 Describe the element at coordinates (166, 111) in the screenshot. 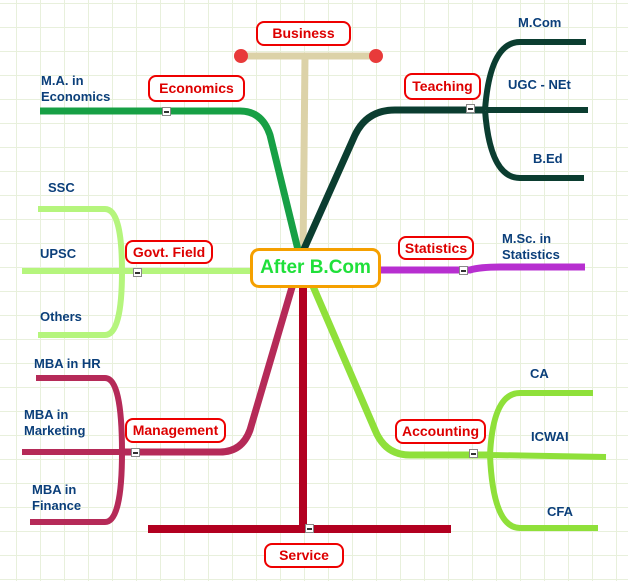

I see `collapse-economics-button` at that location.